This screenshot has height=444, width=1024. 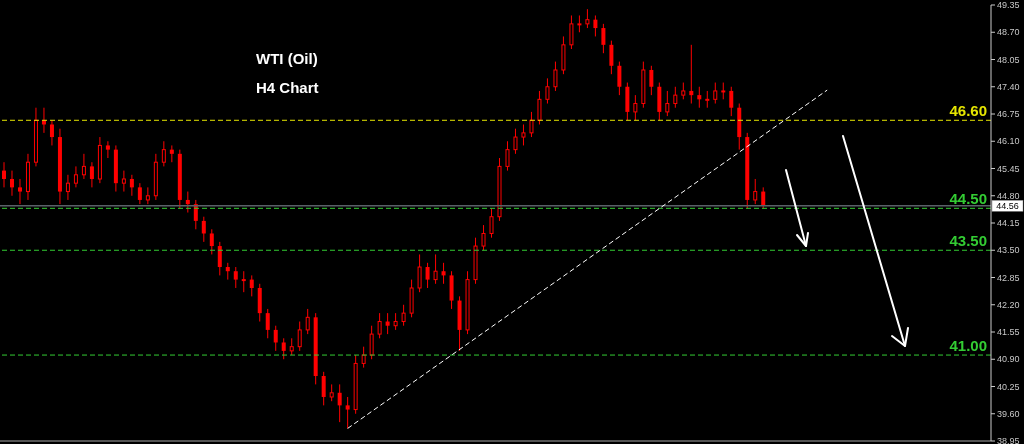 I want to click on y-tick-label: 41.55, so click(x=1008, y=332).